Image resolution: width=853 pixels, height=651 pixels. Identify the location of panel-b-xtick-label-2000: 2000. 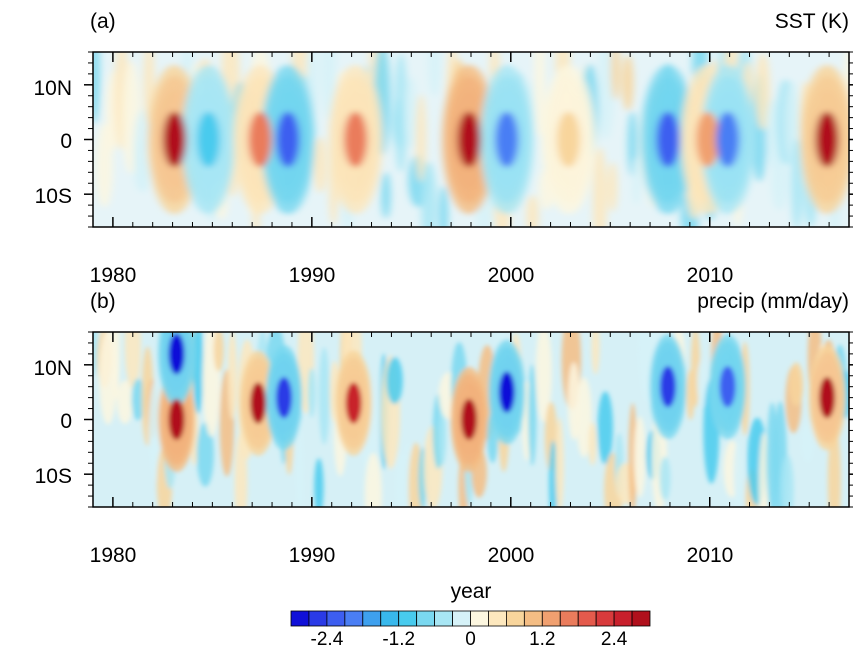
(511, 555).